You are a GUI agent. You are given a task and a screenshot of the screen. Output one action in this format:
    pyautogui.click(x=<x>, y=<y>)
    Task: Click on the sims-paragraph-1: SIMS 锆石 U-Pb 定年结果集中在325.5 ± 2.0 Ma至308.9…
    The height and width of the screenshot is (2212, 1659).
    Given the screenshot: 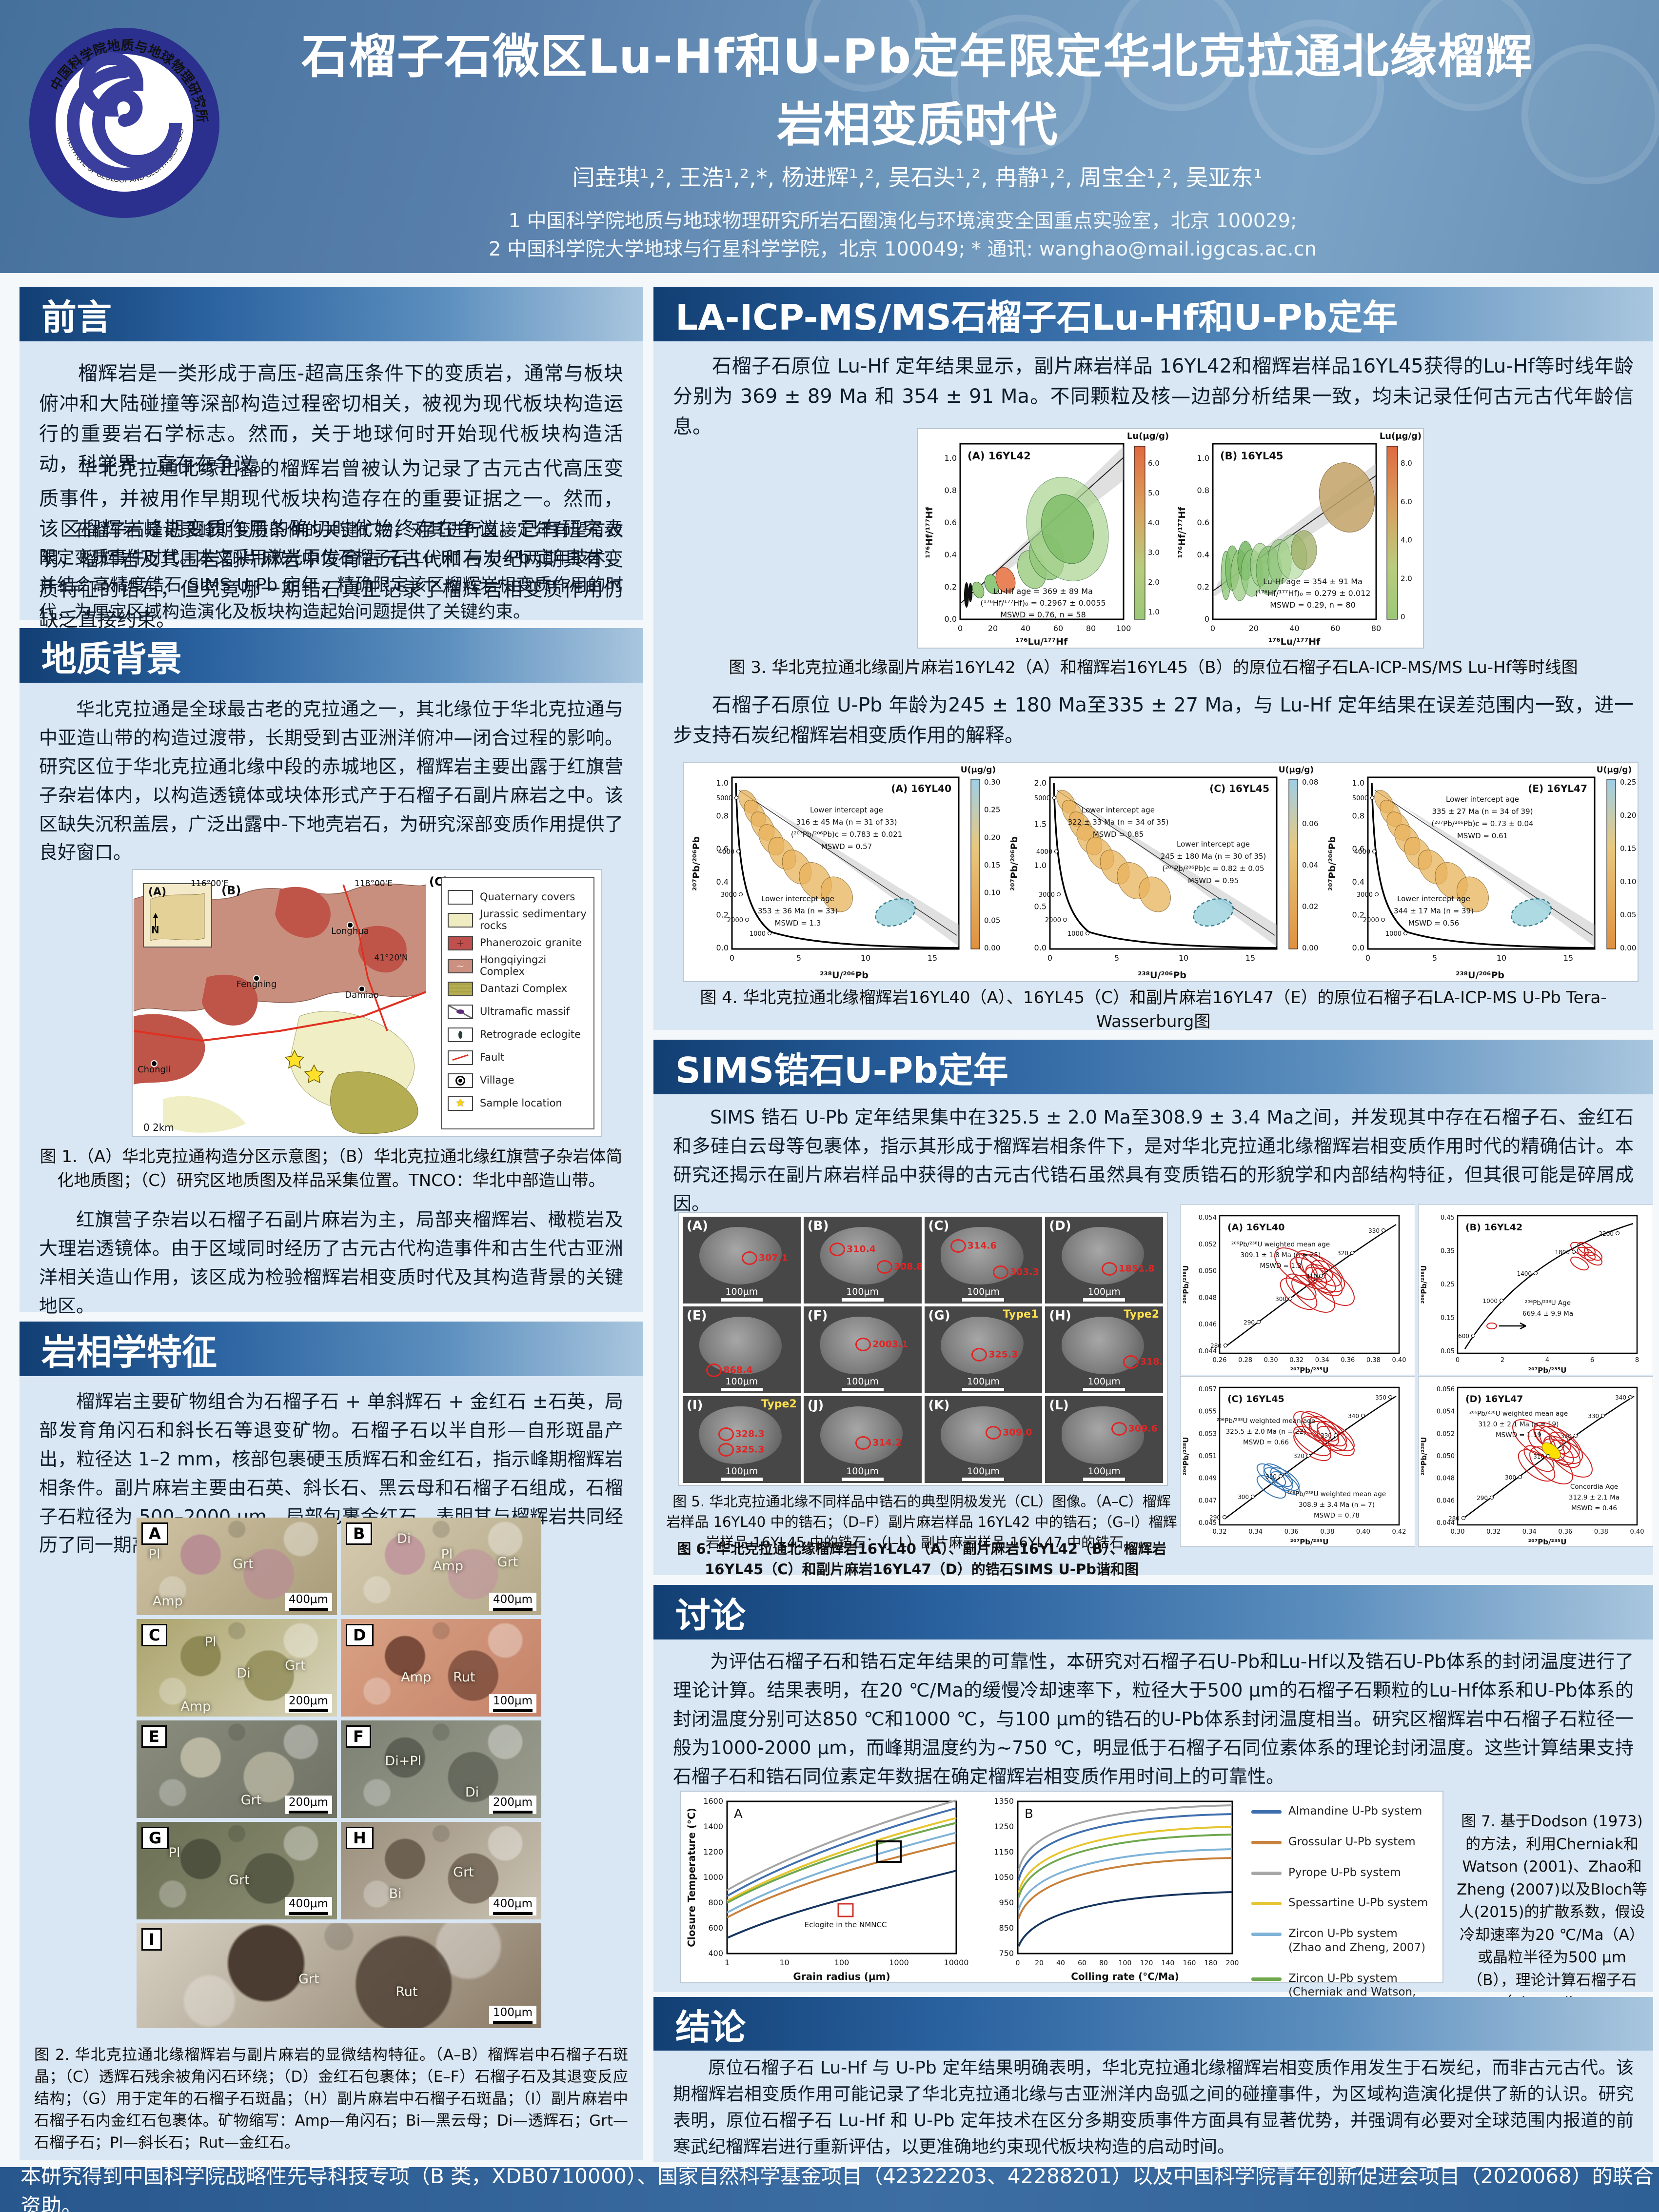 What is the action you would take?
    pyautogui.click(x=1153, y=1160)
    